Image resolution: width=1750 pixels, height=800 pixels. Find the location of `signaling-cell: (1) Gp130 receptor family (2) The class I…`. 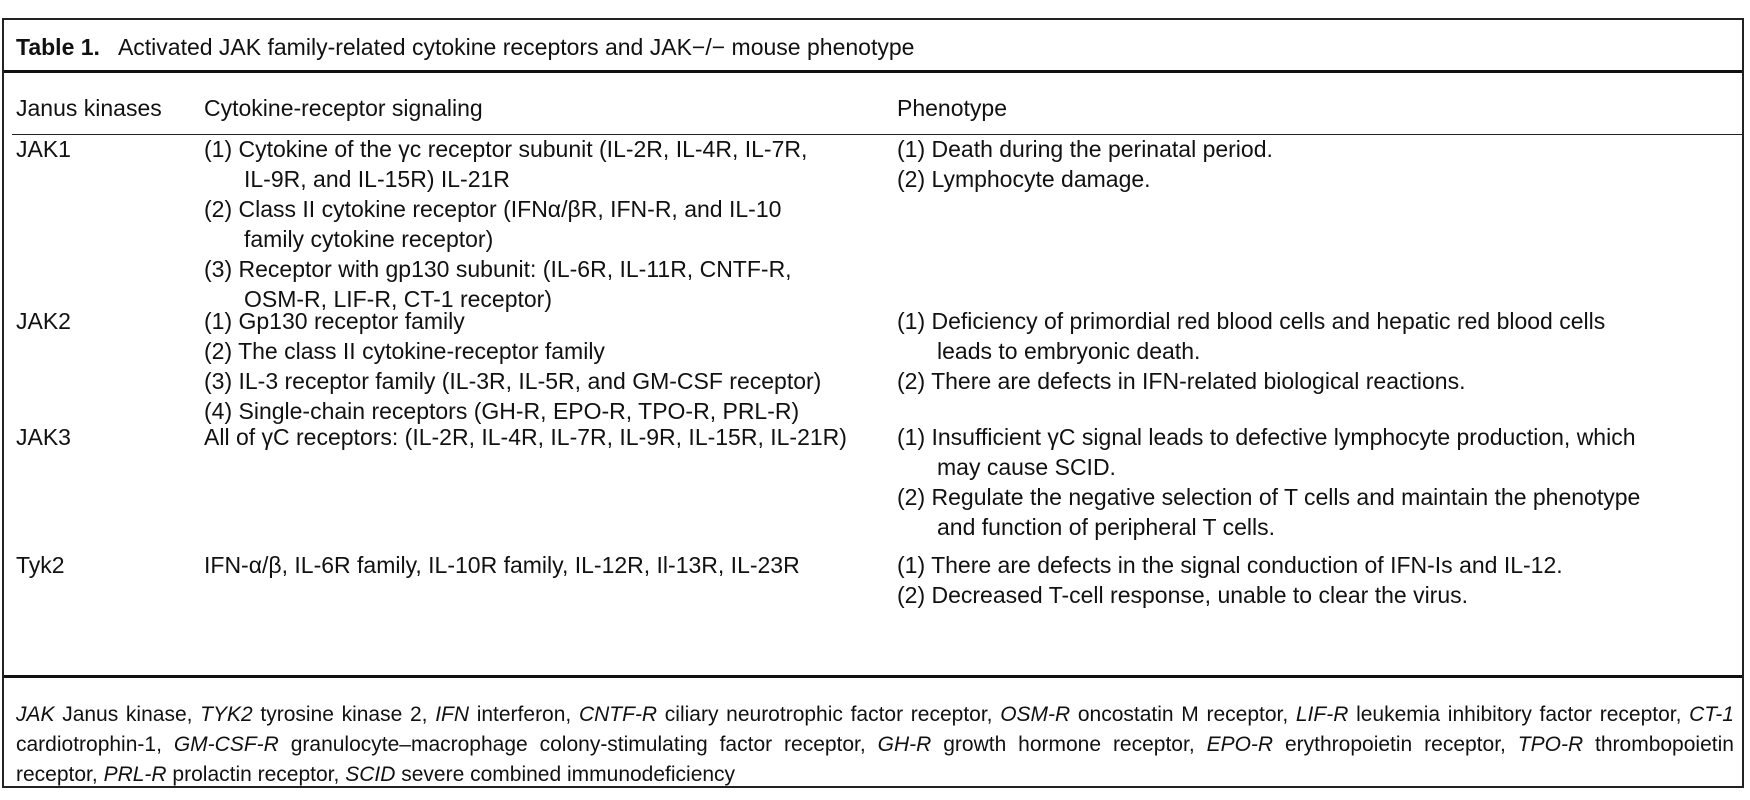

signaling-cell: (1) Gp130 receptor family (2) The class I… is located at coordinates (512, 366).